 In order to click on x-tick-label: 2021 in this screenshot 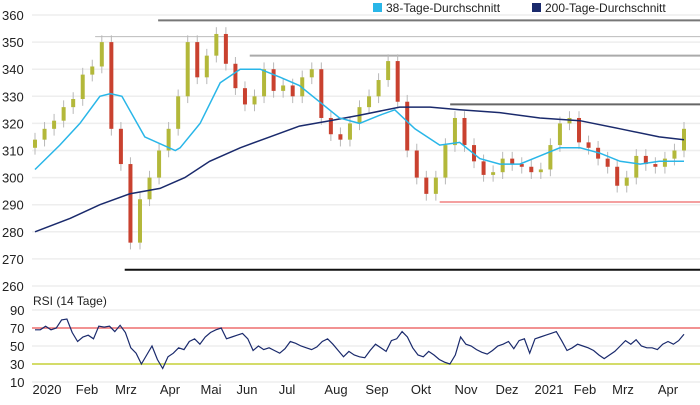, I will do `click(549, 389)`.